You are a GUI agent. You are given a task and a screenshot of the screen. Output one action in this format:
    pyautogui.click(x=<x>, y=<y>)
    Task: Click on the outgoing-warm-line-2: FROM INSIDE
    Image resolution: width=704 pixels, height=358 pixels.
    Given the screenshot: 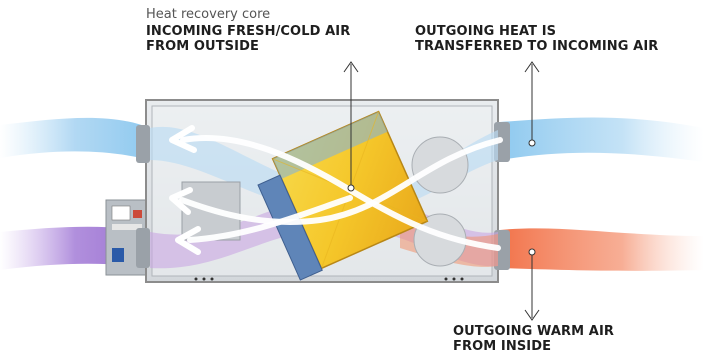 What is the action you would take?
    pyautogui.click(x=502, y=346)
    